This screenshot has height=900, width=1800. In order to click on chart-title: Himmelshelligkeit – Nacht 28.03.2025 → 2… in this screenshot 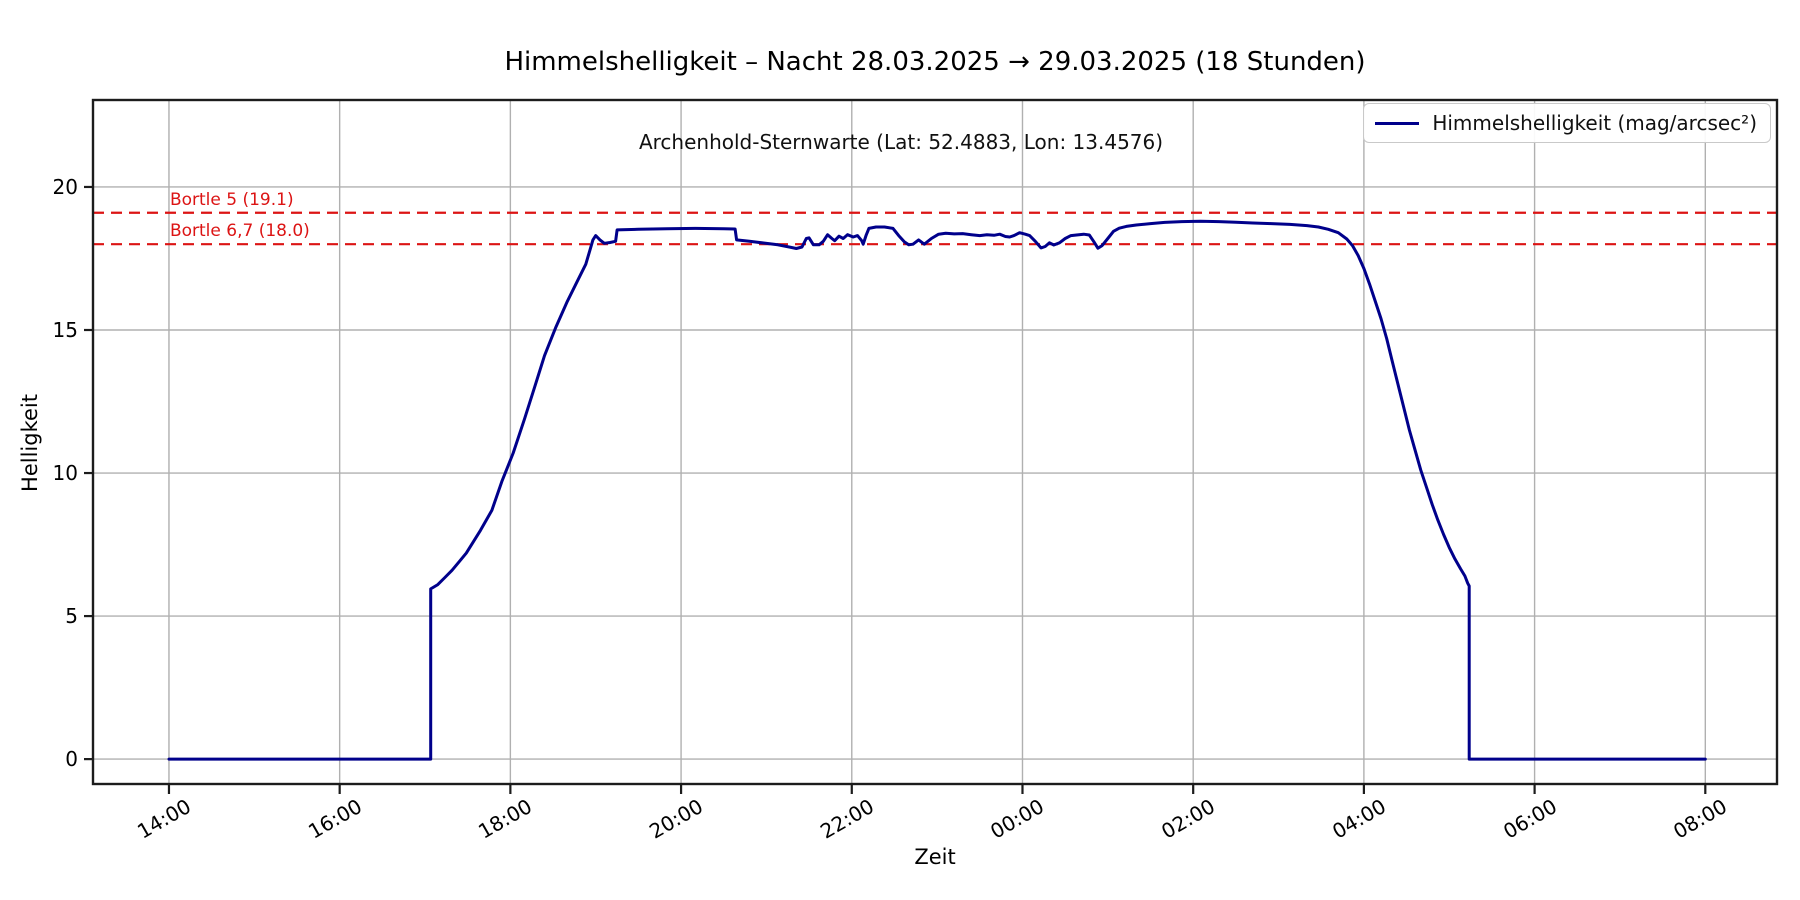, I will do `click(935, 62)`.